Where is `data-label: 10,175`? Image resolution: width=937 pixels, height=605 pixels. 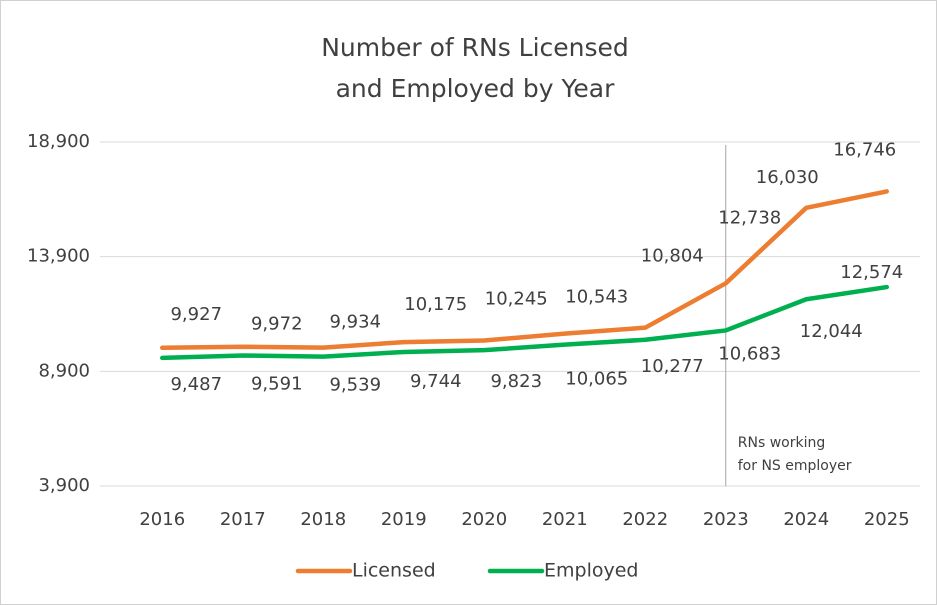
data-label: 10,175 is located at coordinates (435, 304).